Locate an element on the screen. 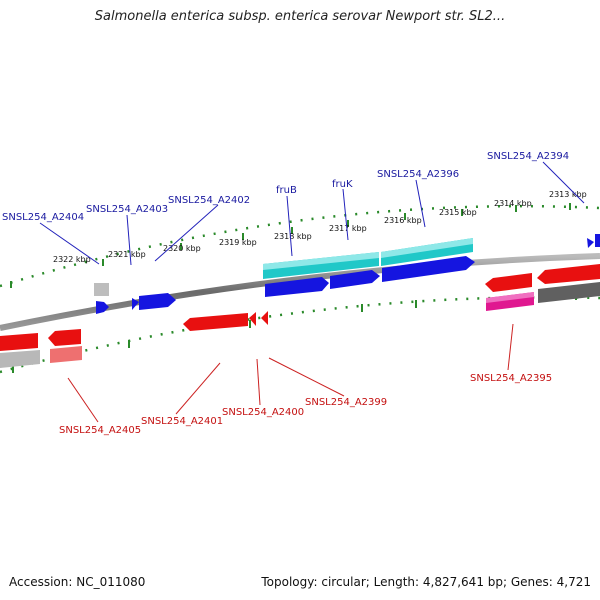  tick-label: 2315 kbp is located at coordinates (458, 212).